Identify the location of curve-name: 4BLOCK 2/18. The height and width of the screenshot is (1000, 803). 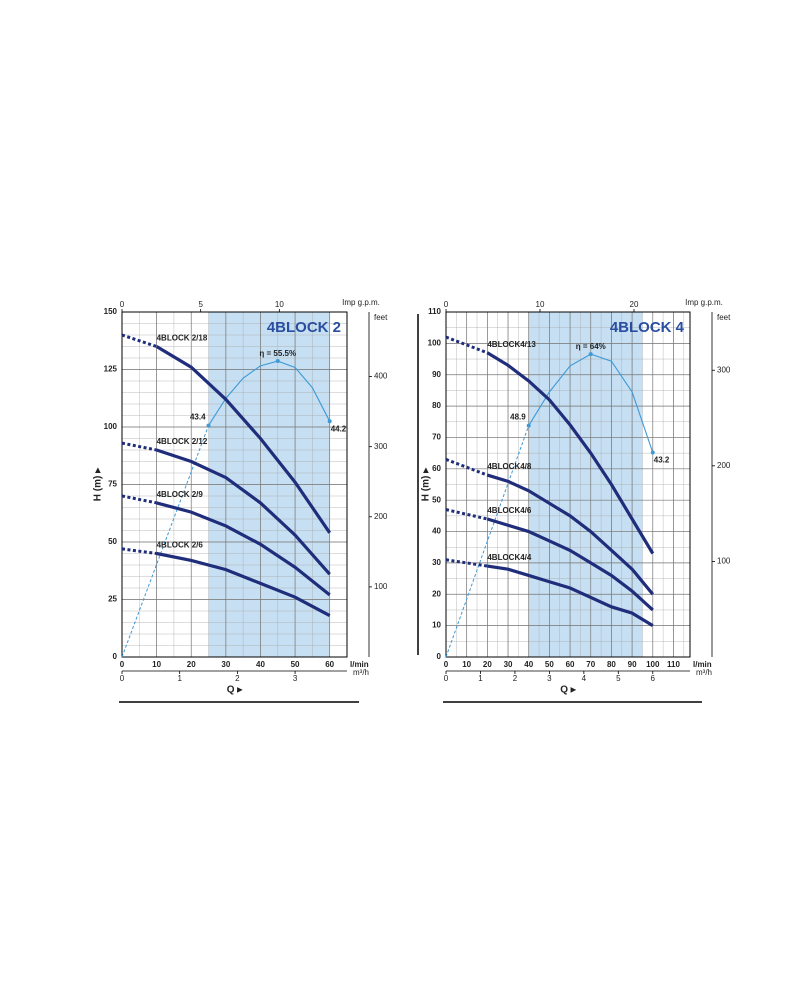
(182, 338).